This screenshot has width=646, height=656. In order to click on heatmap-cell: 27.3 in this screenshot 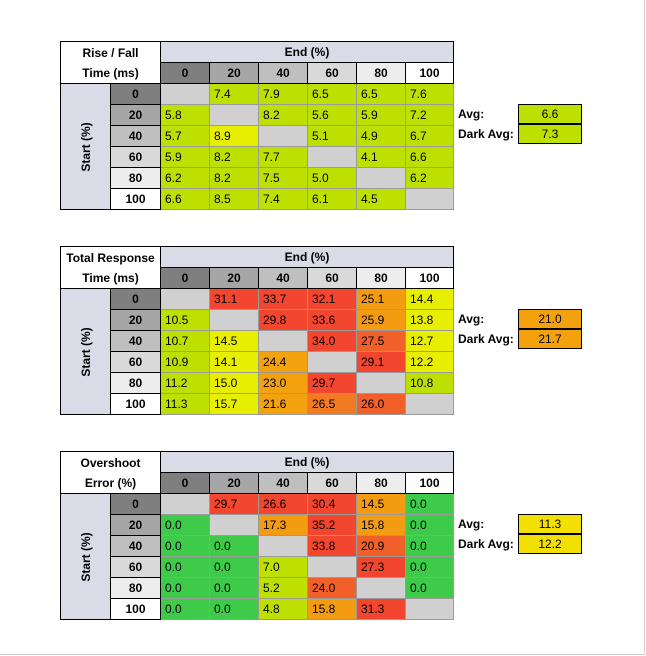, I will do `click(381, 567)`.